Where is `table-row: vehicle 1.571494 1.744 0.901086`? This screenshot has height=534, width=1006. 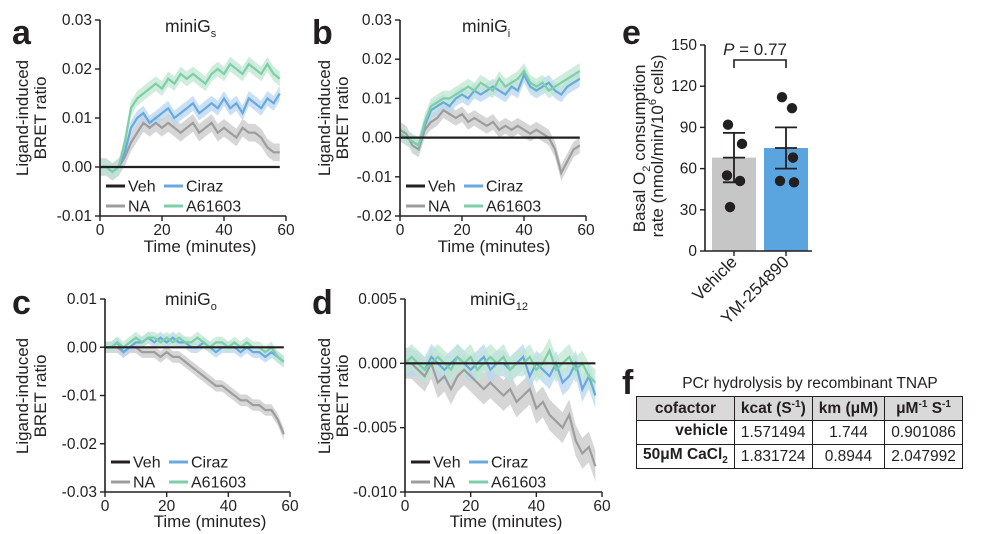
table-row: vehicle 1.571494 1.744 0.901086 is located at coordinates (799, 432).